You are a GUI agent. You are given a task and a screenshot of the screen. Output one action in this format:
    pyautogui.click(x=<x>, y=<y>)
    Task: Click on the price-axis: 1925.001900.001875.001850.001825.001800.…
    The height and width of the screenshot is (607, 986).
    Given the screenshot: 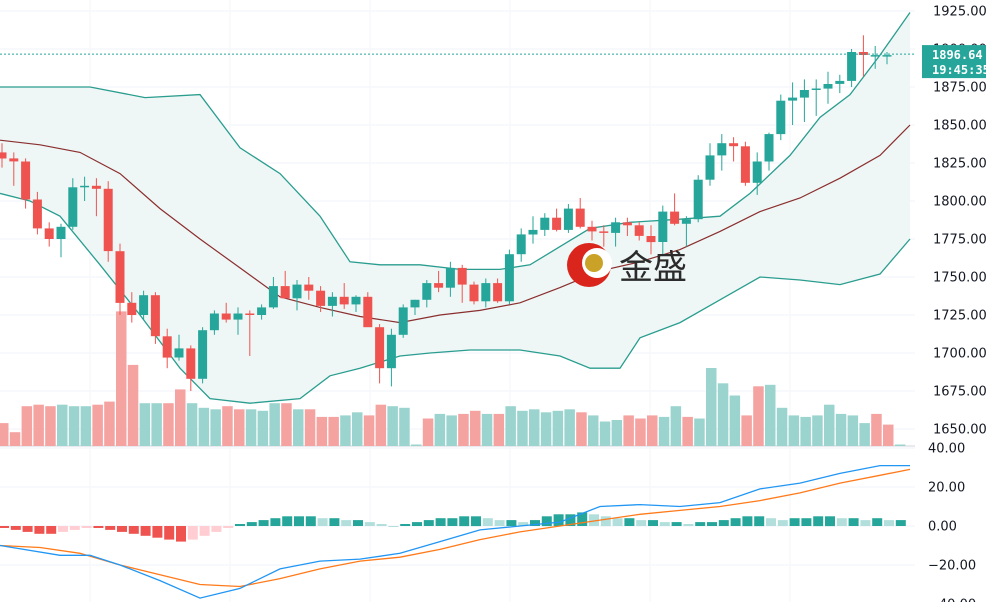 What is the action you would take?
    pyautogui.click(x=950, y=303)
    